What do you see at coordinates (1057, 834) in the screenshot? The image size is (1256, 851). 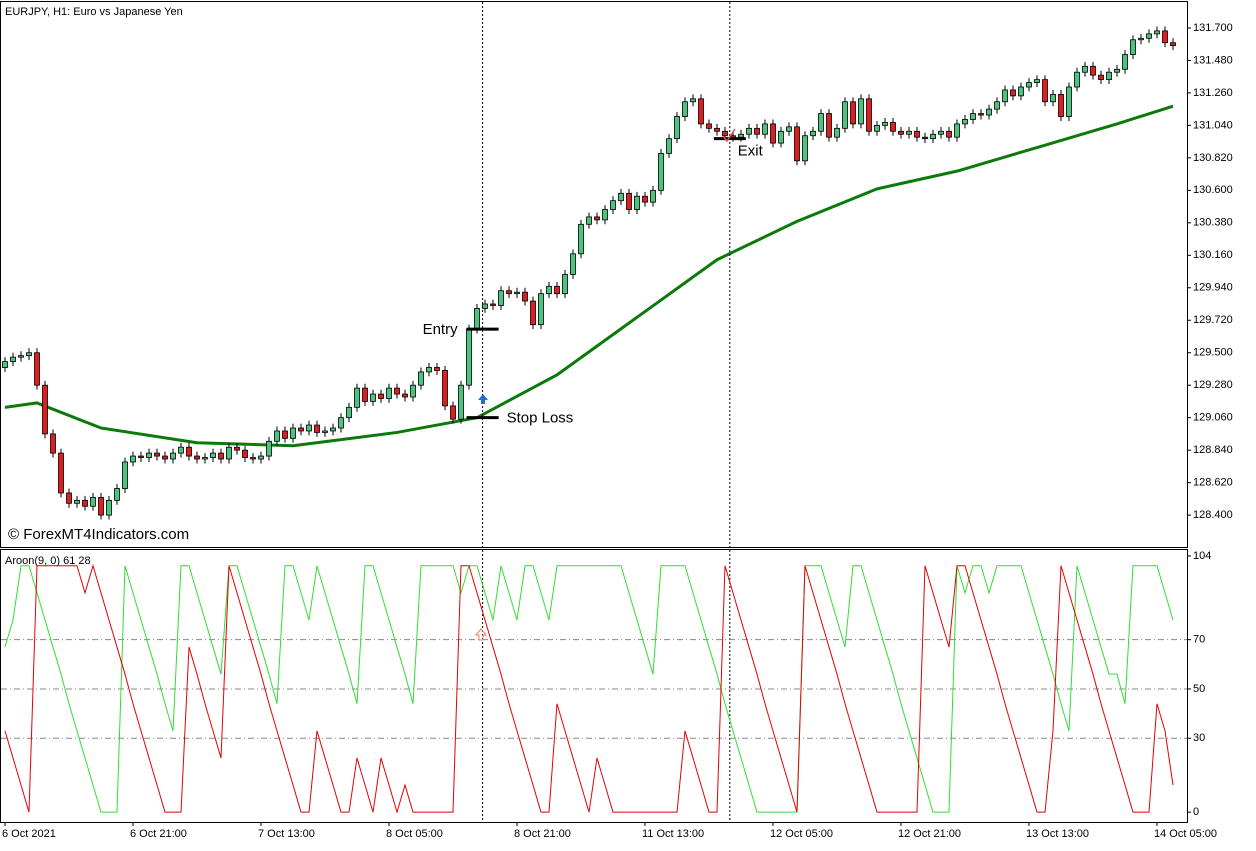 I see `x-tick-label: 13 Oct 13:00` at bounding box center [1057, 834].